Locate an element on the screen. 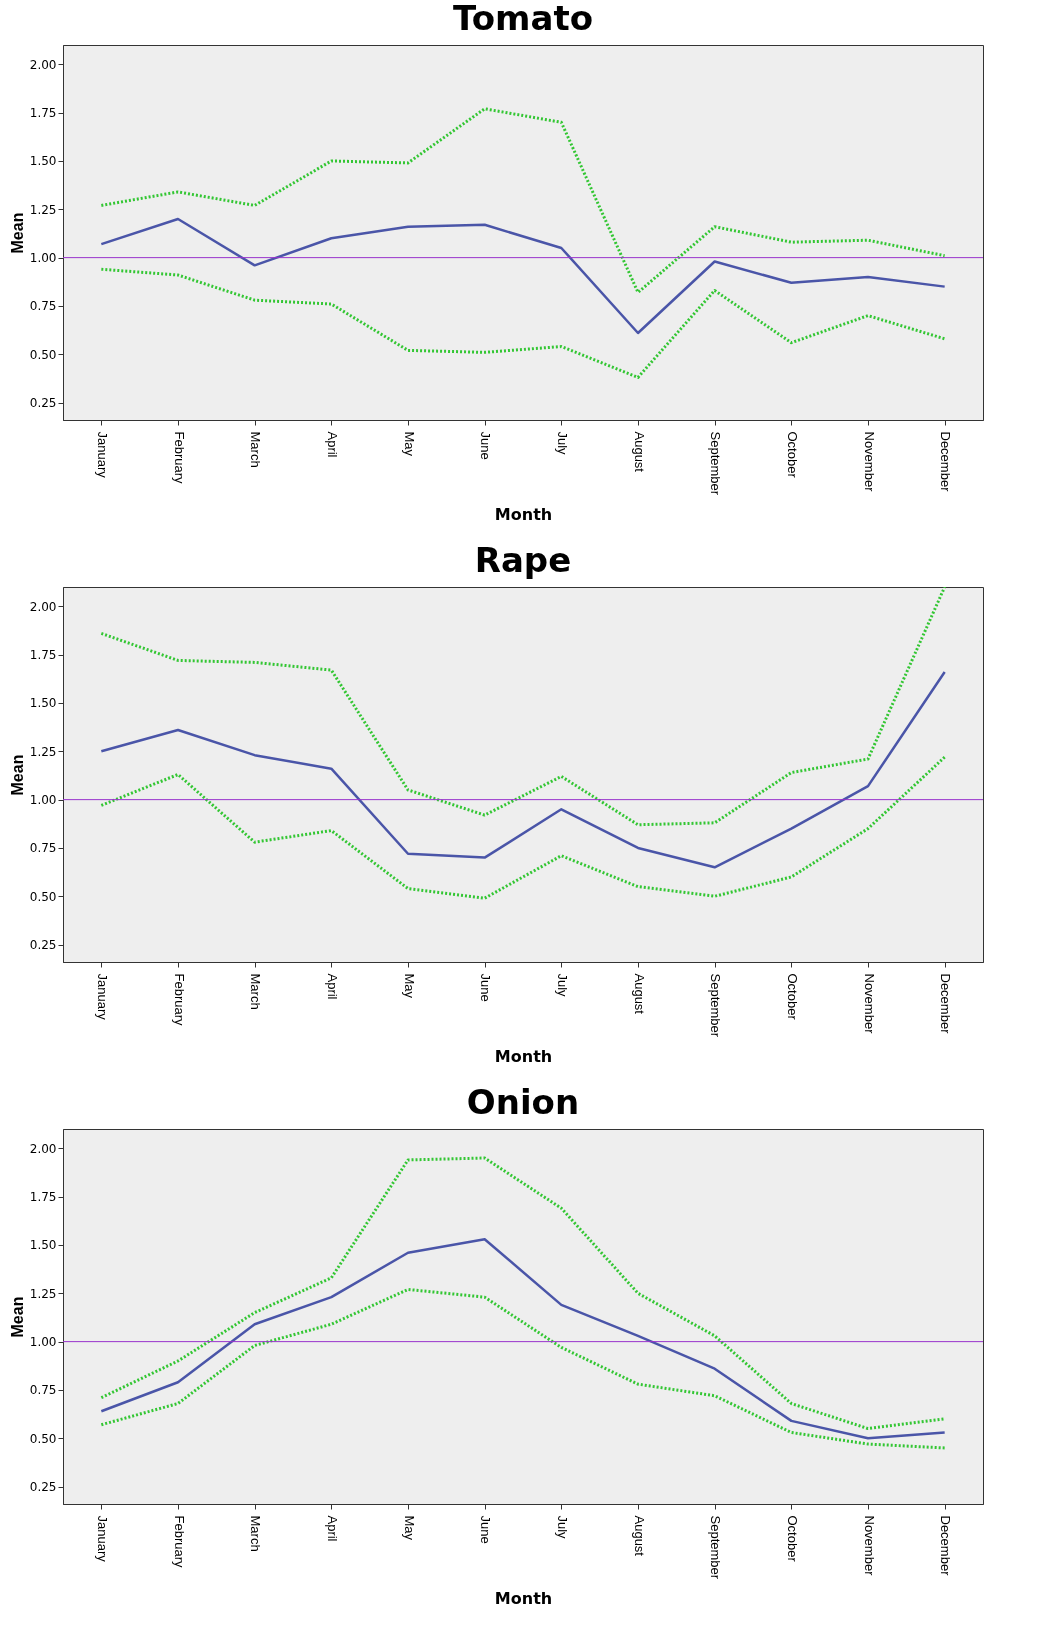  chart-title: Rape is located at coordinates (523, 560).